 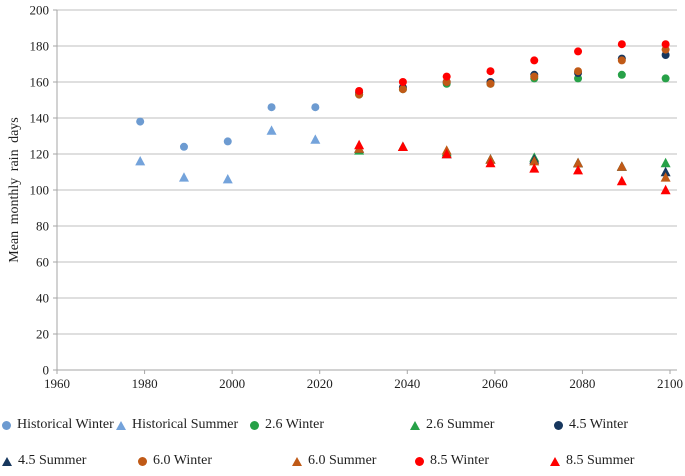 What do you see at coordinates (460, 460) in the screenshot?
I see `legend-label: 8.5 Winter` at bounding box center [460, 460].